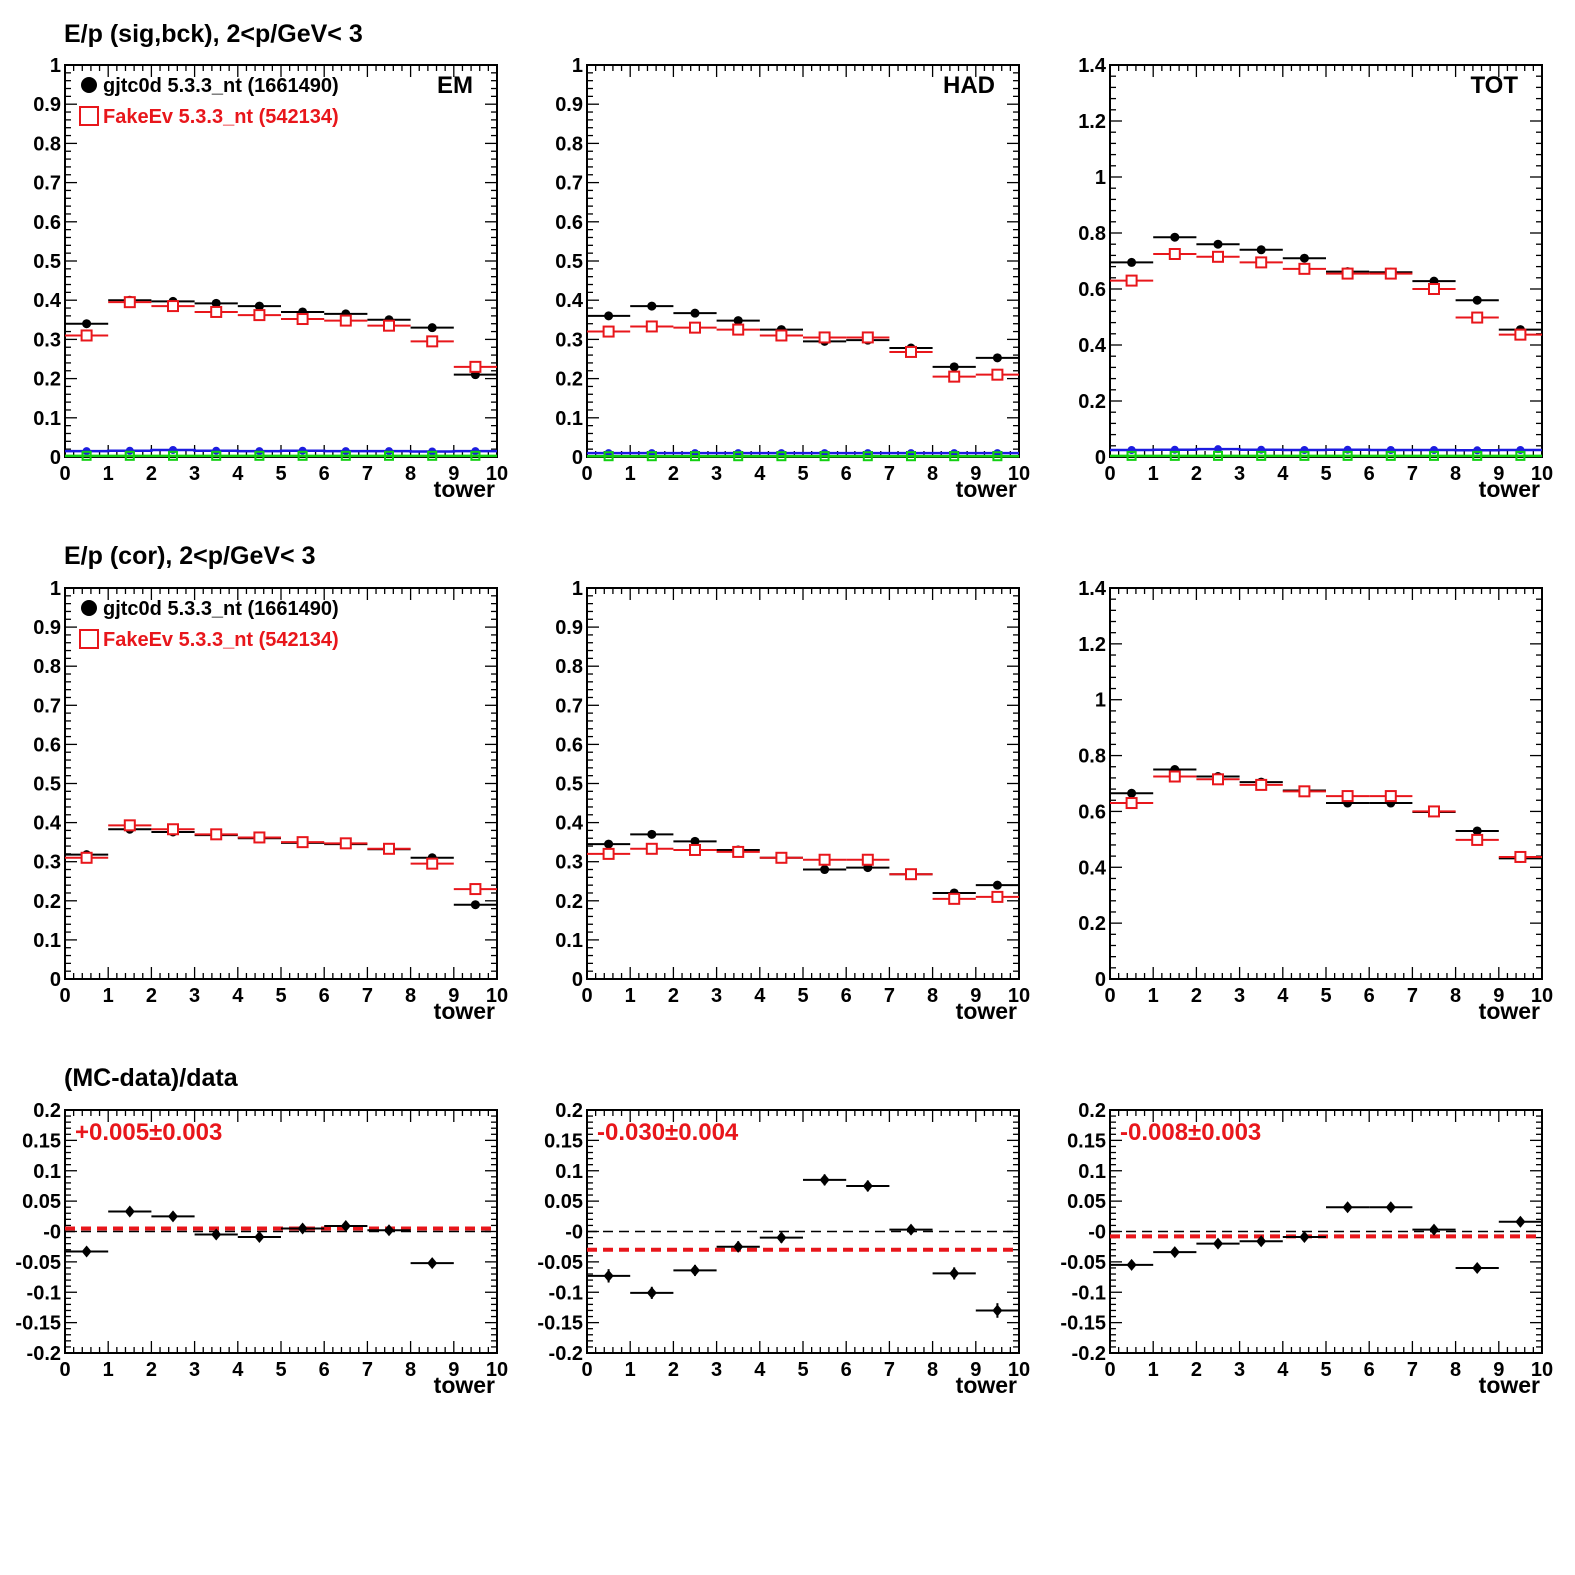 This screenshot has width=1575, height=1575. What do you see at coordinates (1092, 122) in the screenshot?
I see `y-tick-label: 1.2` at bounding box center [1092, 122].